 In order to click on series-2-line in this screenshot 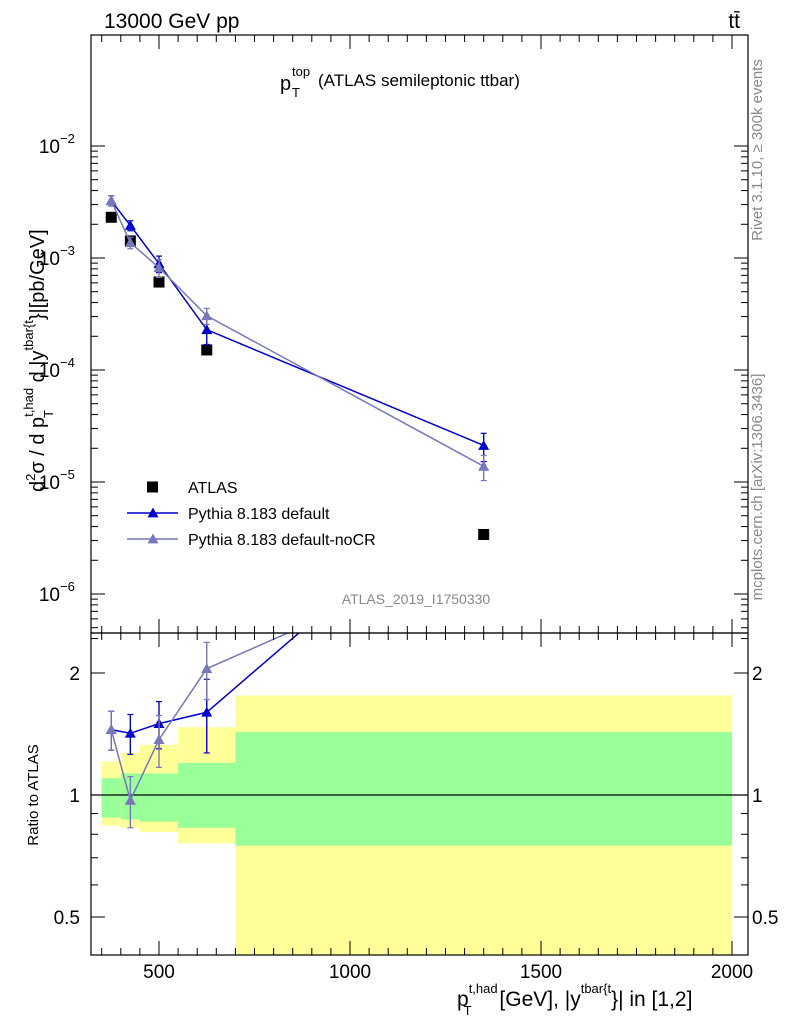, I will do `click(297, 333)`.